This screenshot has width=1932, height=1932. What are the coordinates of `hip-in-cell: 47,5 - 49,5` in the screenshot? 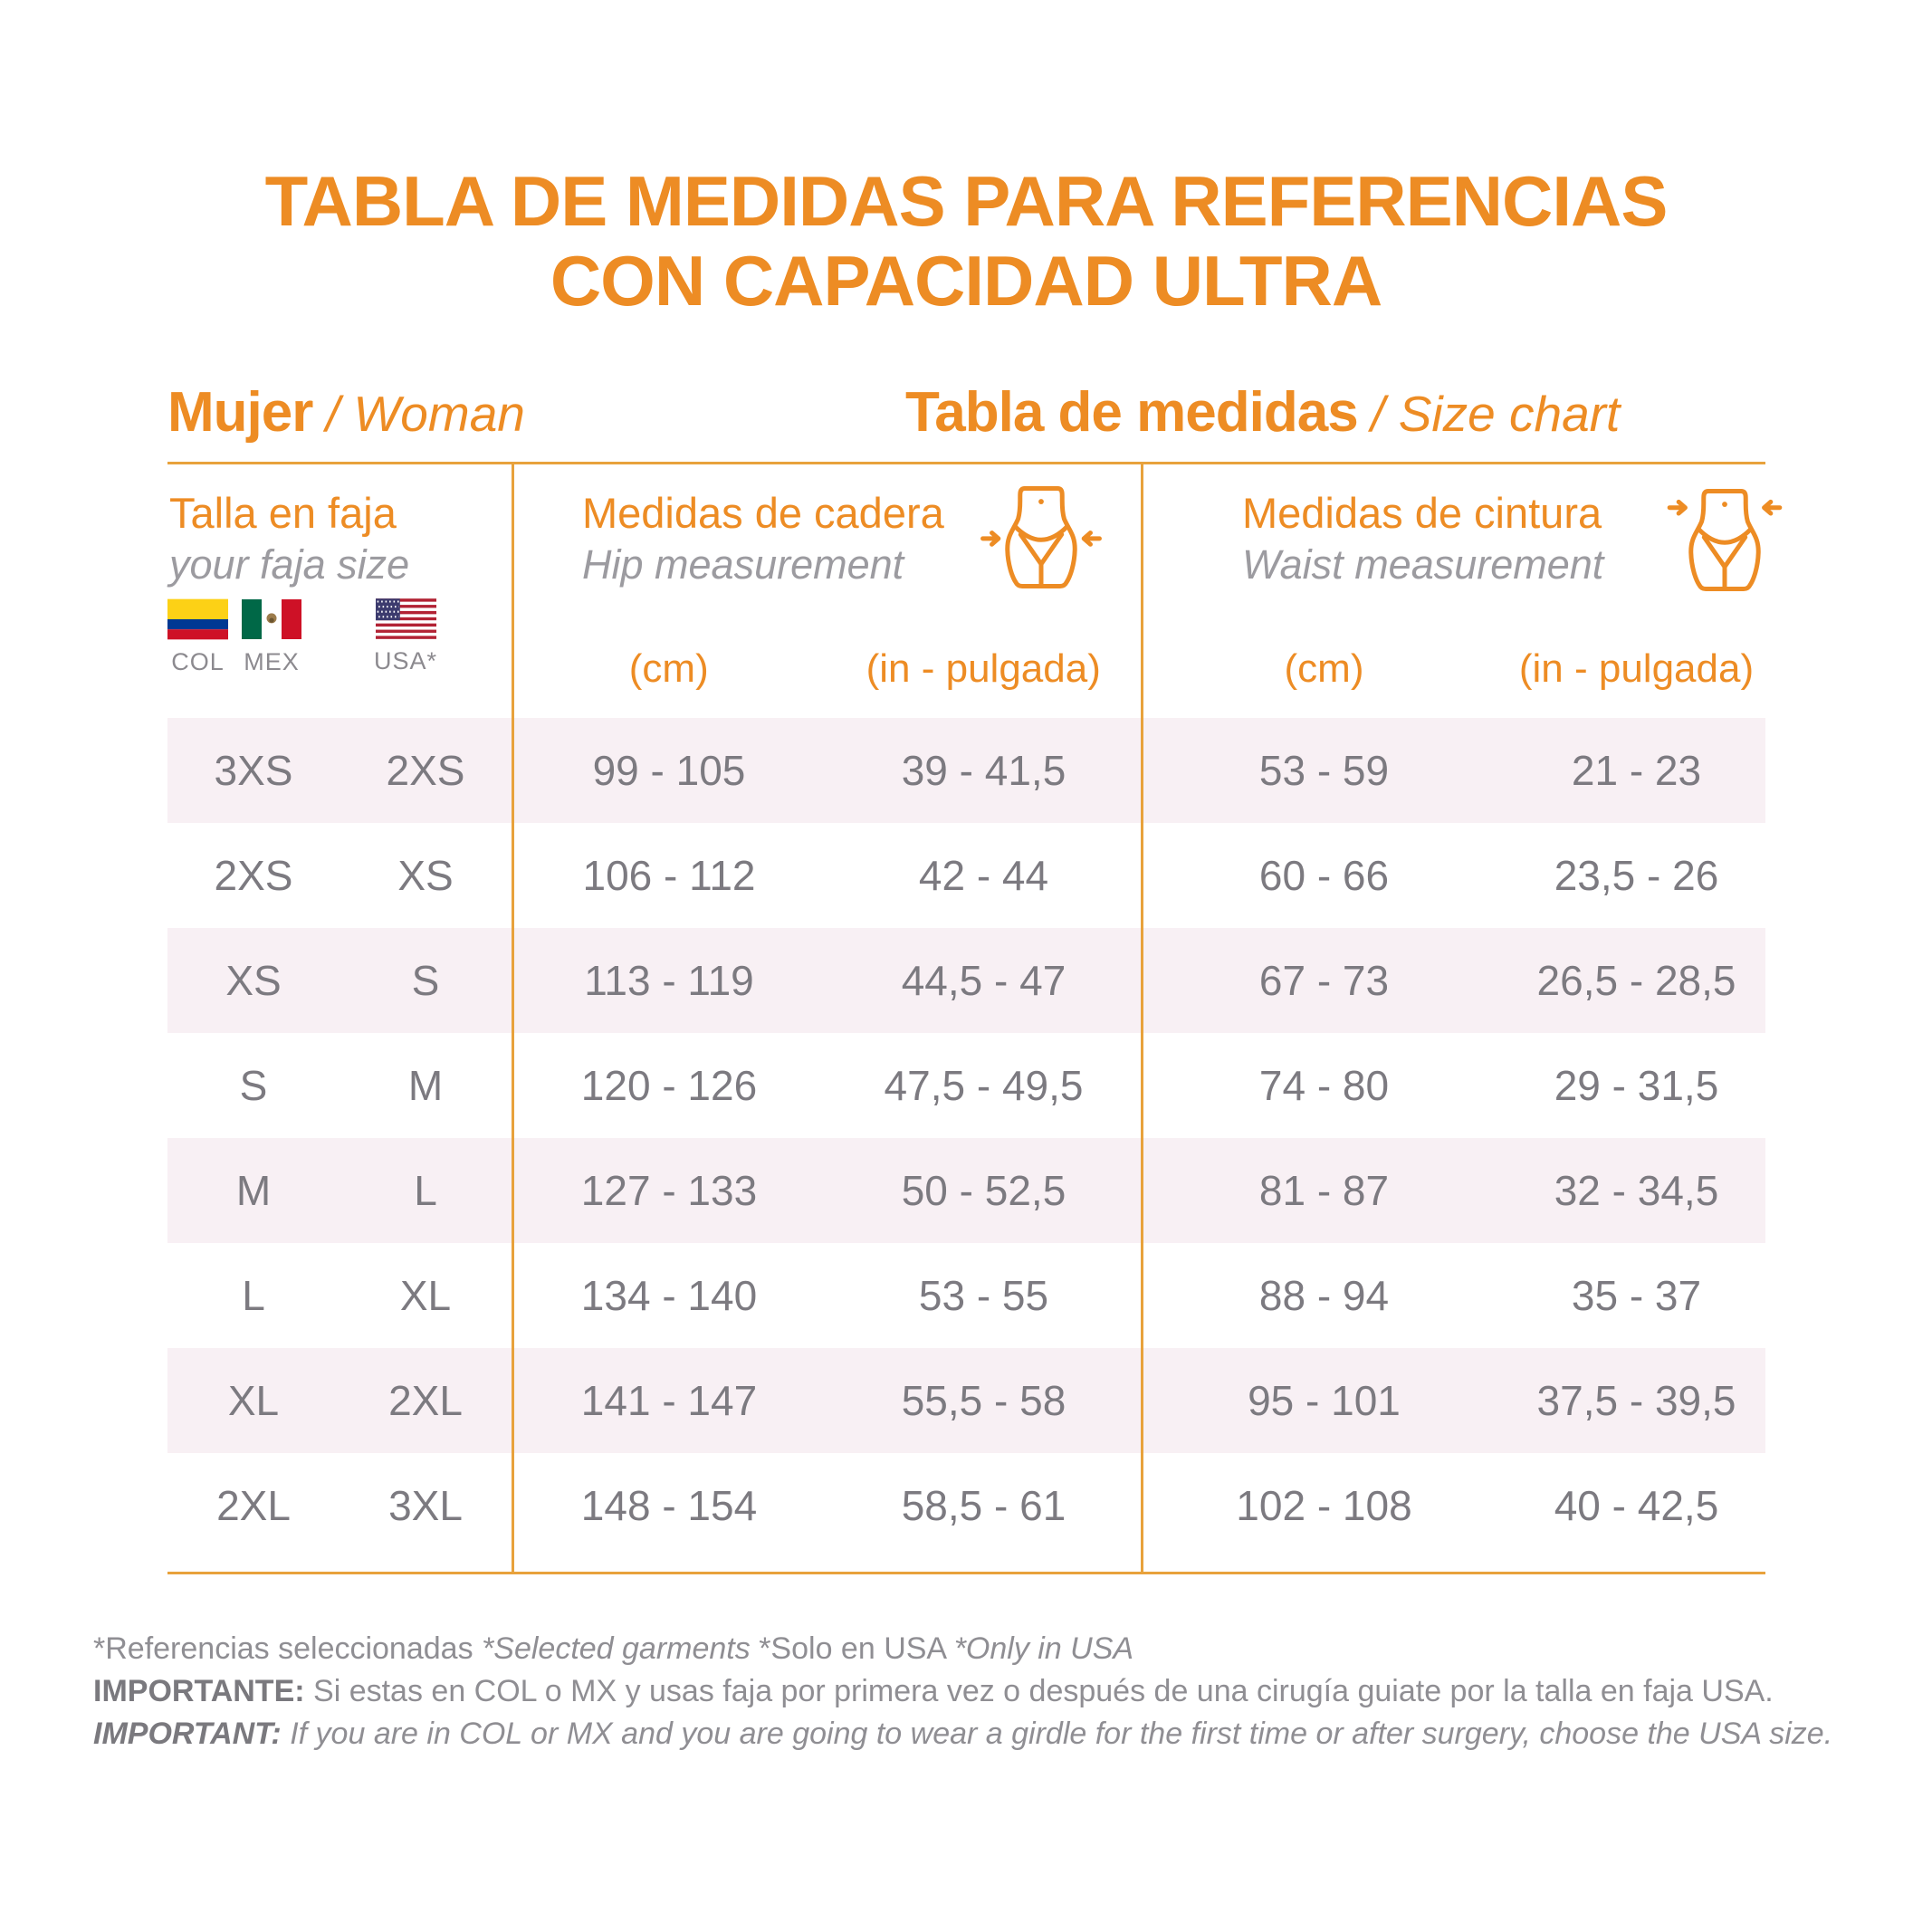 It's located at (984, 1085).